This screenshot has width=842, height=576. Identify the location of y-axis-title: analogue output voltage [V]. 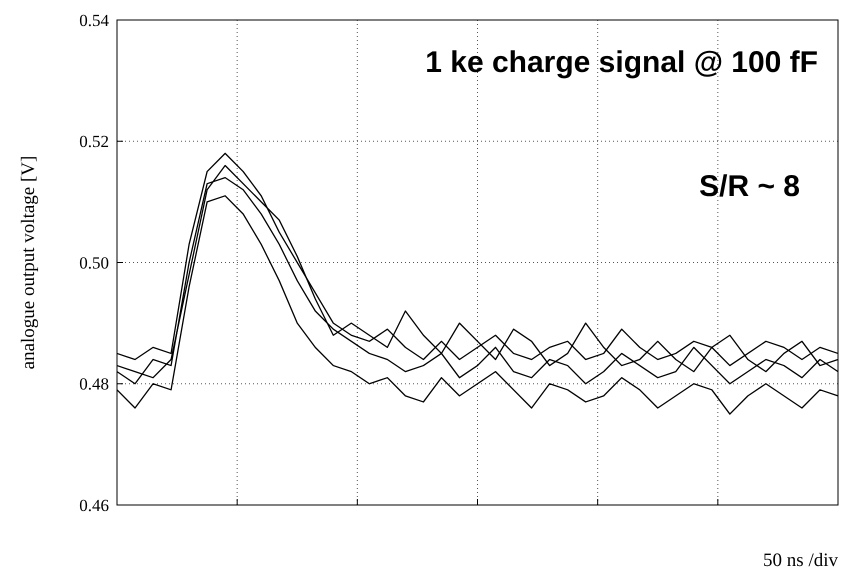
(28, 263).